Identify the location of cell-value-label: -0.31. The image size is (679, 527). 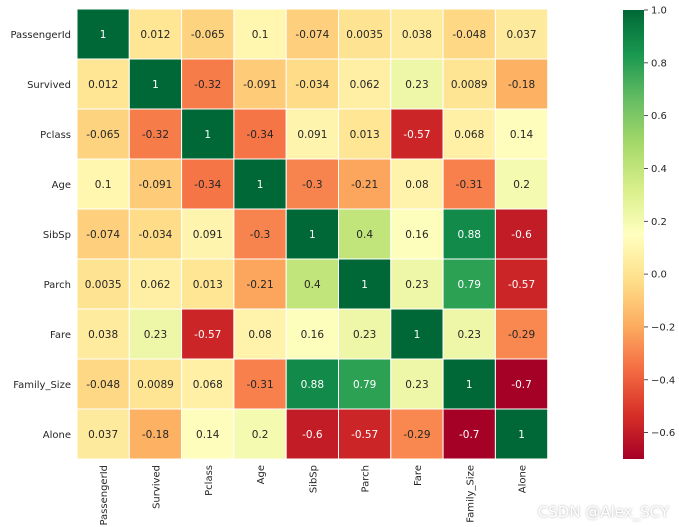
(469, 185).